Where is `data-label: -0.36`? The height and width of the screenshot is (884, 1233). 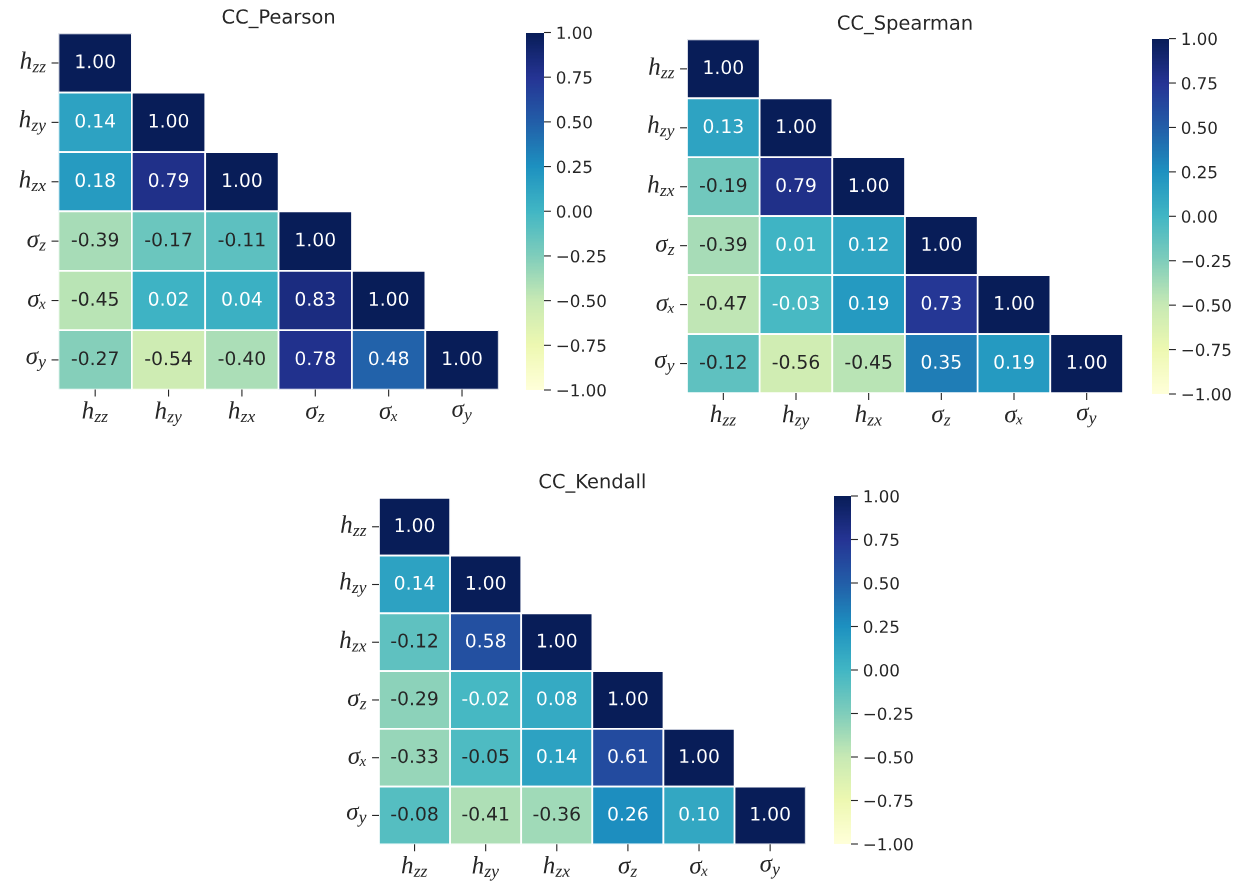 data-label: -0.36 is located at coordinates (556, 813).